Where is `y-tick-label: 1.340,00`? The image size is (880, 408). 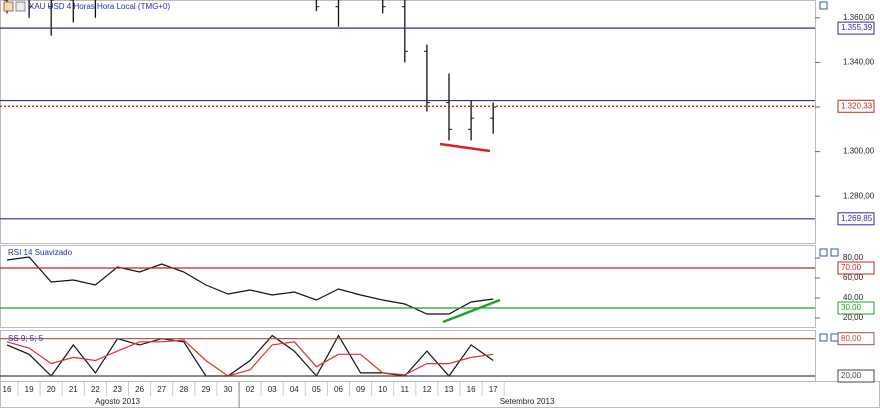
y-tick-label: 1.340,00 is located at coordinates (859, 62).